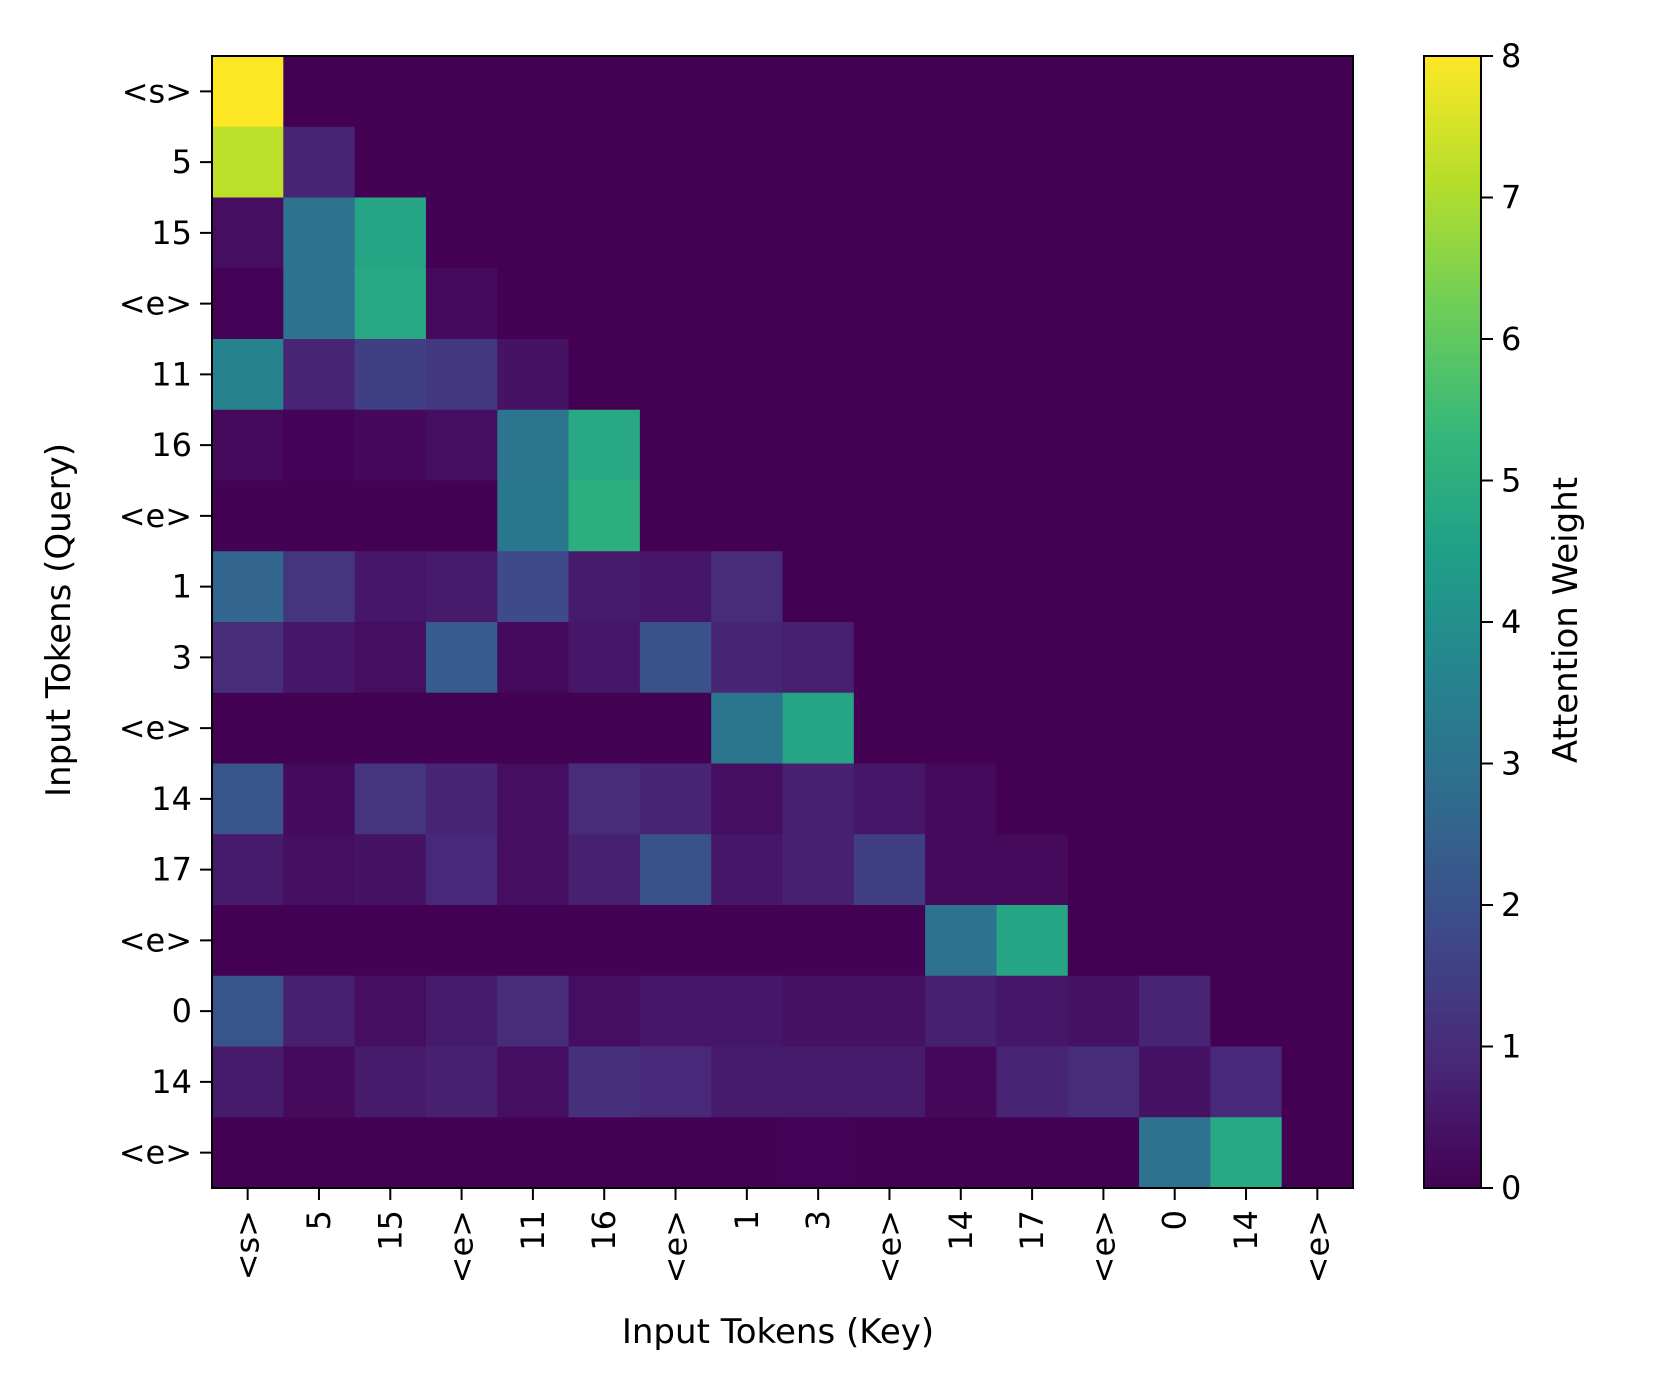 This screenshot has width=1661, height=1384. I want to click on y-tick-label: 17, so click(171, 870).